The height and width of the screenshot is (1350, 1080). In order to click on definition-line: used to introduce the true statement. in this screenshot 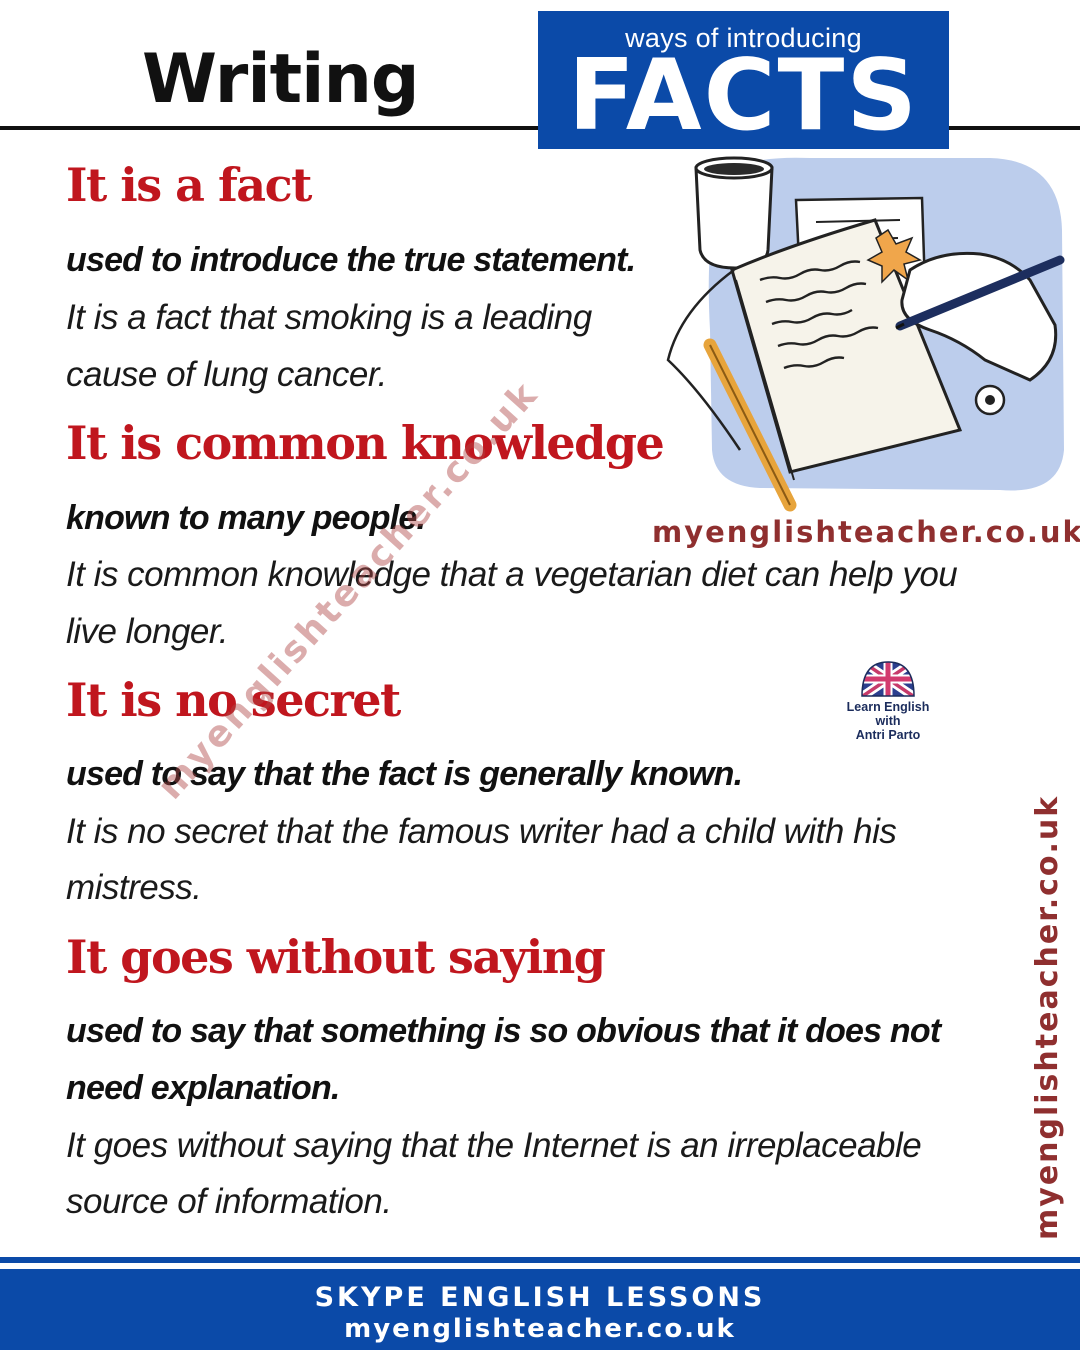, I will do `click(351, 260)`.